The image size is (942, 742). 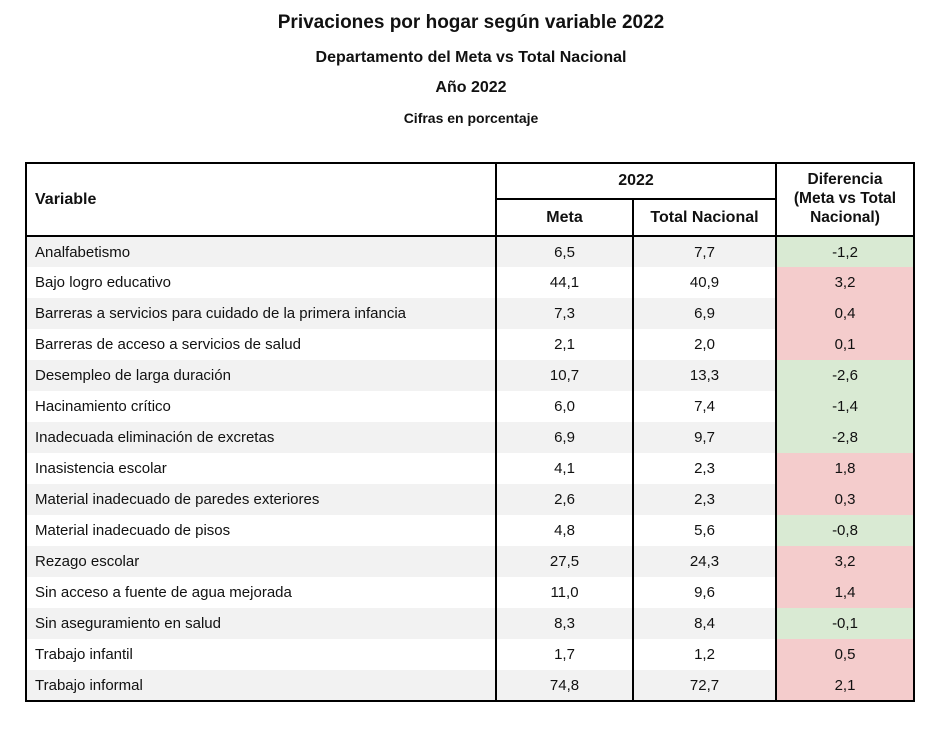 I want to click on table-row: Analfabetismo 6,5 7,7 -1,2, so click(x=470, y=251).